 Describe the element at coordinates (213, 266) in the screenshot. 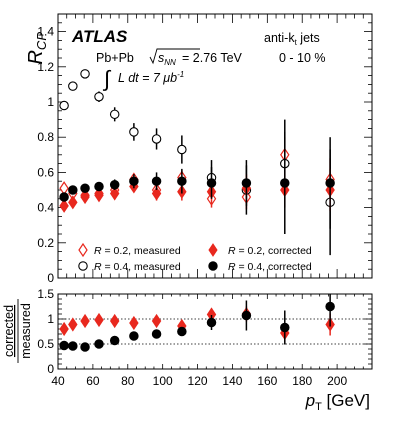

I see `legend-marker-filled-circle` at that location.